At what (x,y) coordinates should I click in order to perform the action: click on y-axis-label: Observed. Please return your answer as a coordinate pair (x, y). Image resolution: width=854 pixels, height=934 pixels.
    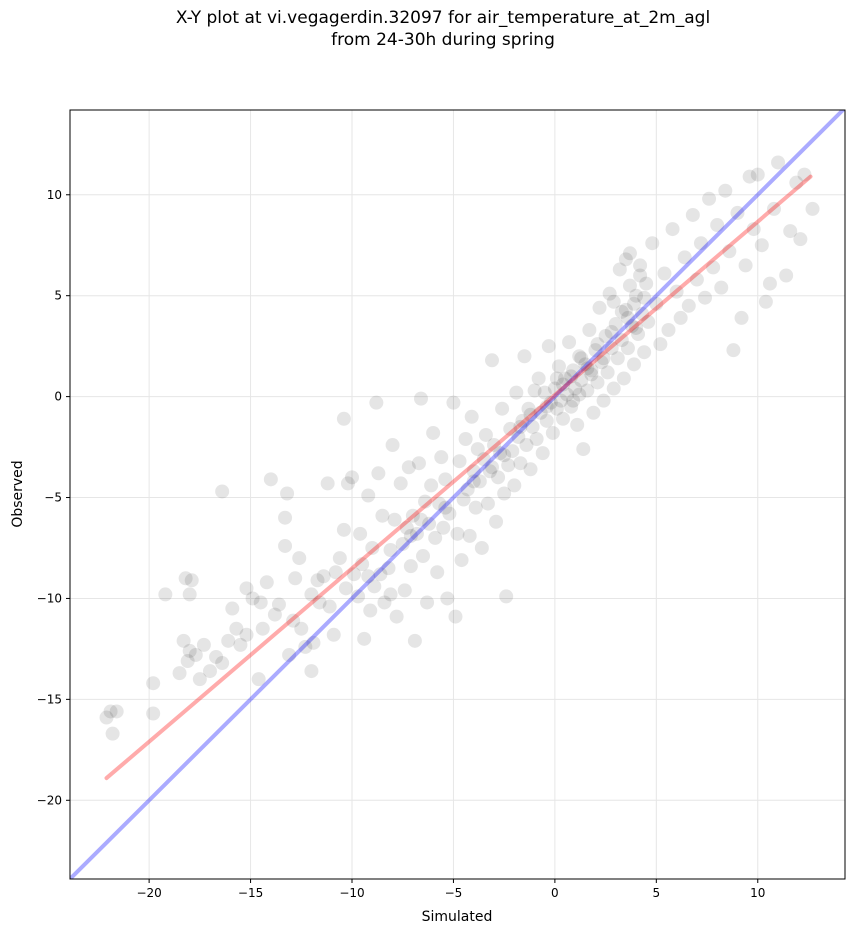
    Looking at the image, I should click on (18, 493).